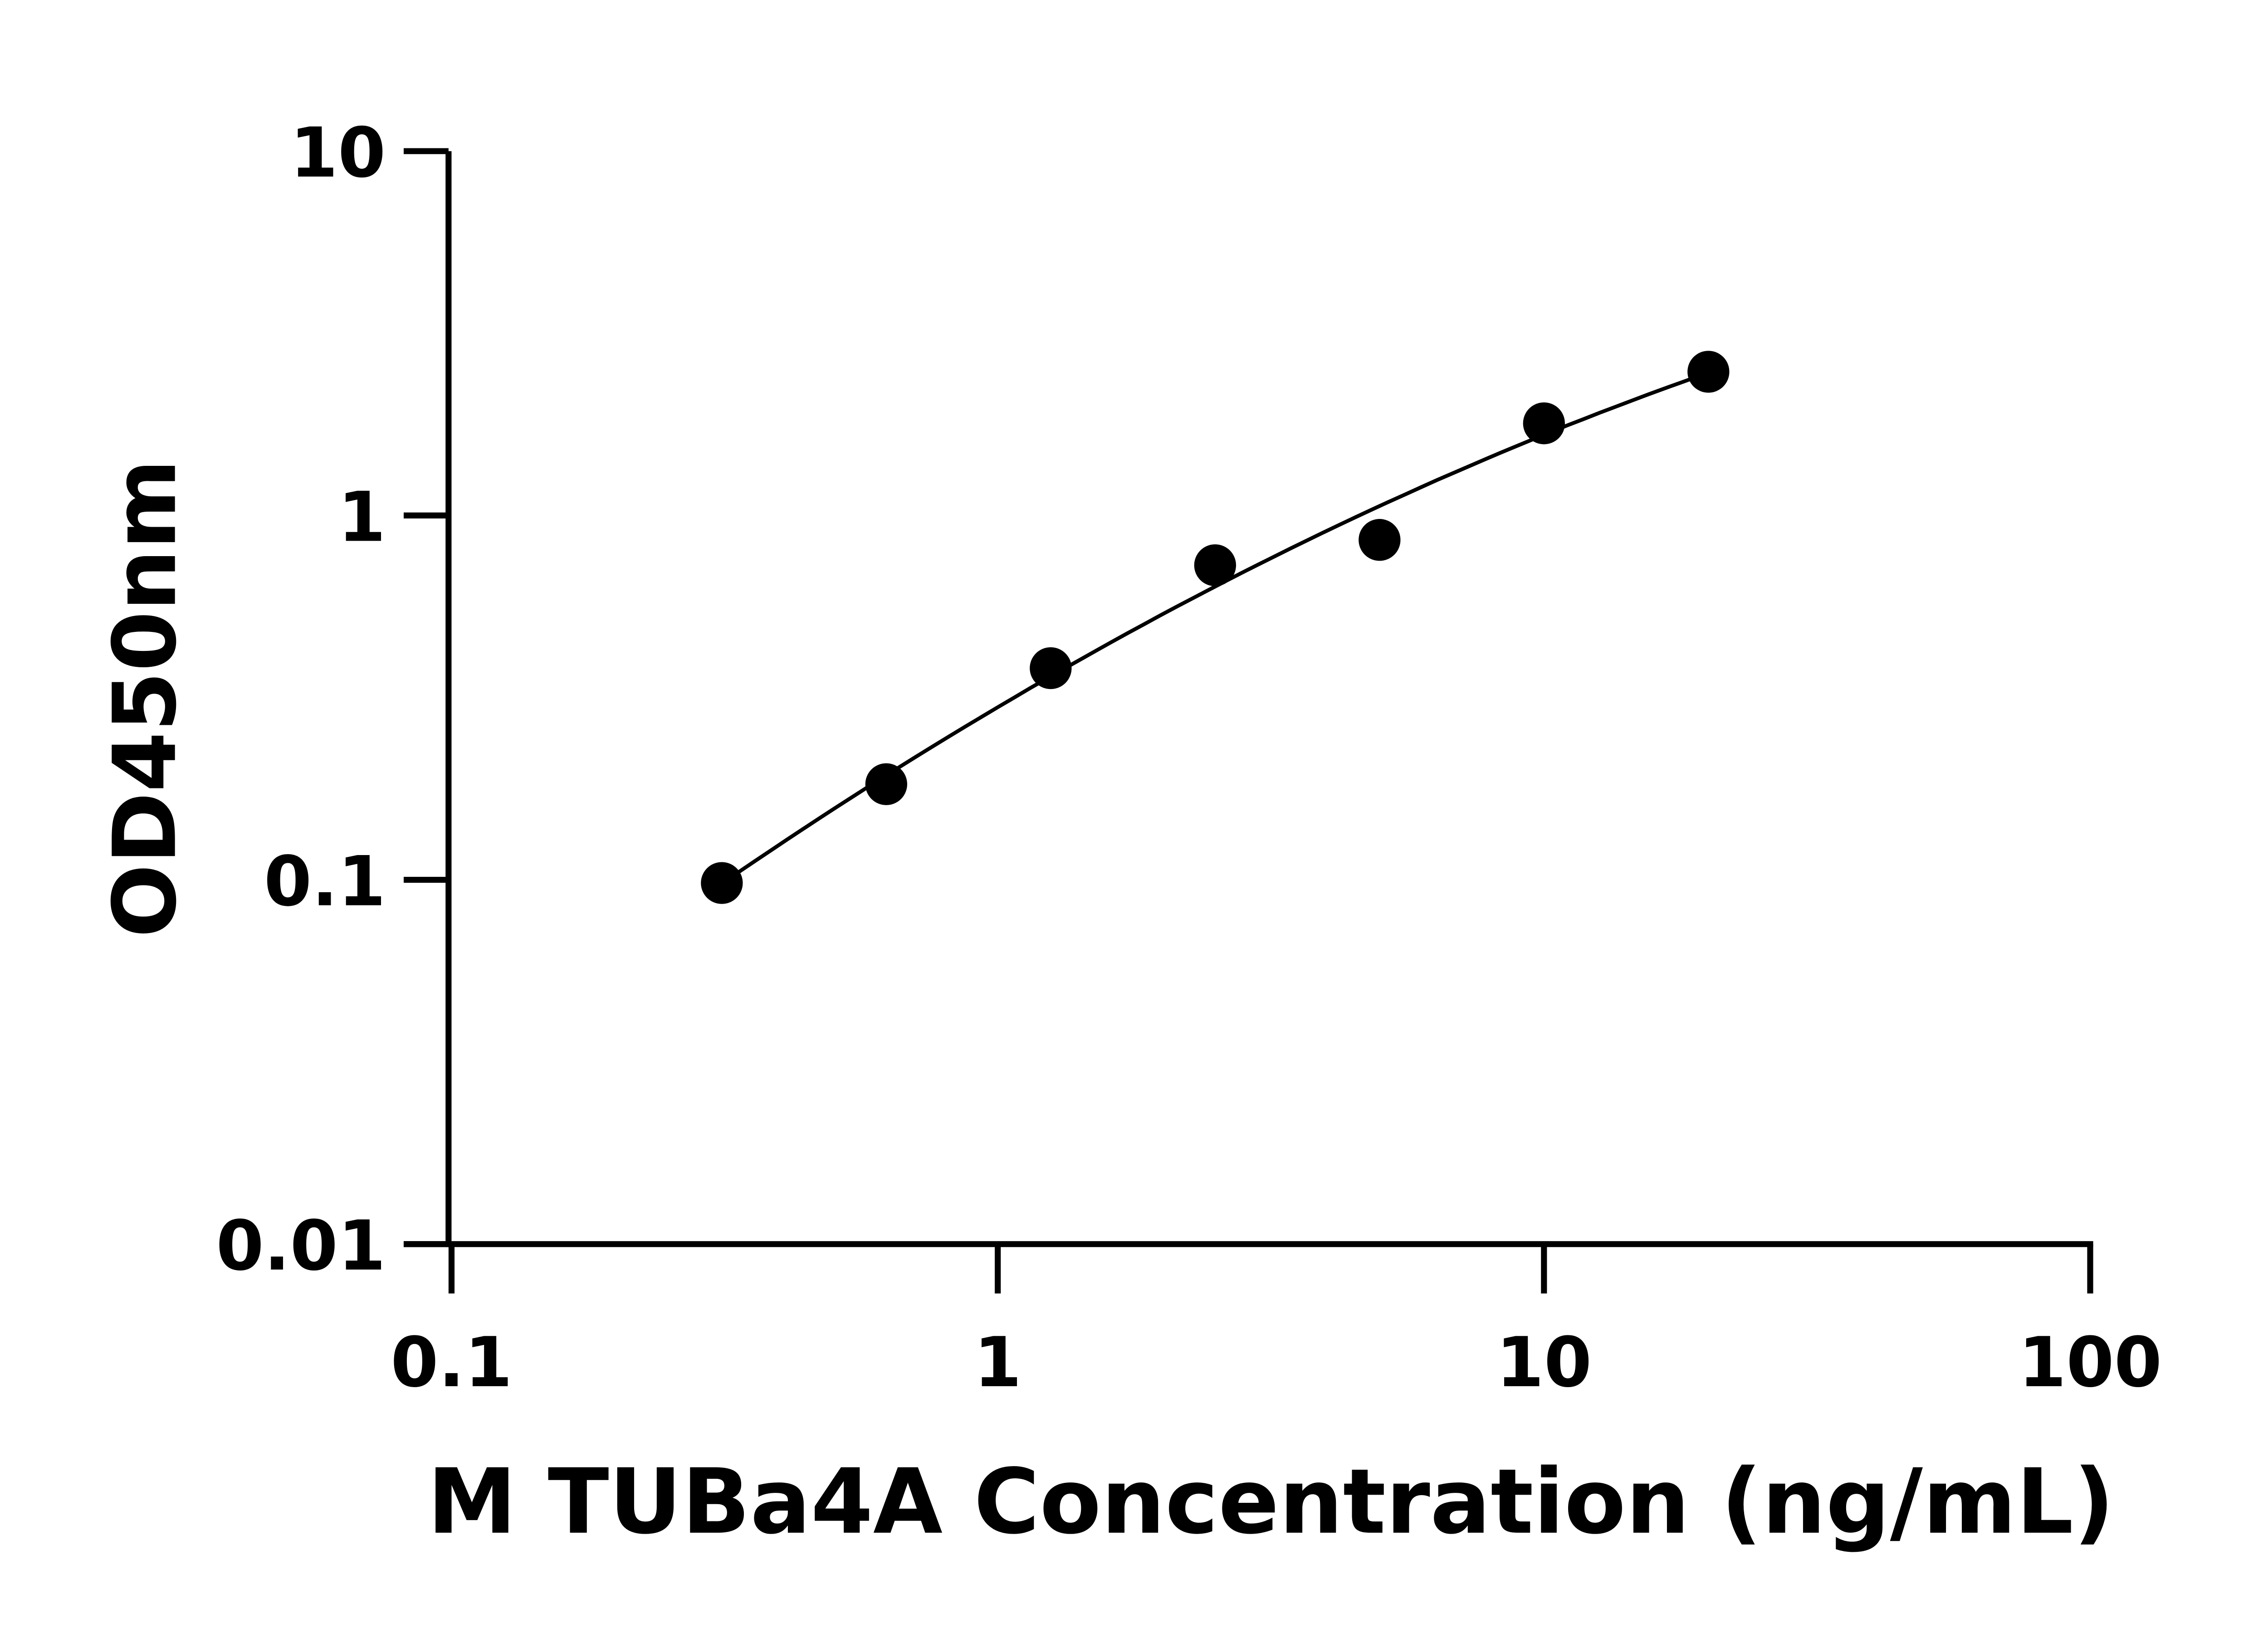 This screenshot has width=2268, height=1633. What do you see at coordinates (301, 1246) in the screenshot?
I see `y-tick-label: 0.01` at bounding box center [301, 1246].